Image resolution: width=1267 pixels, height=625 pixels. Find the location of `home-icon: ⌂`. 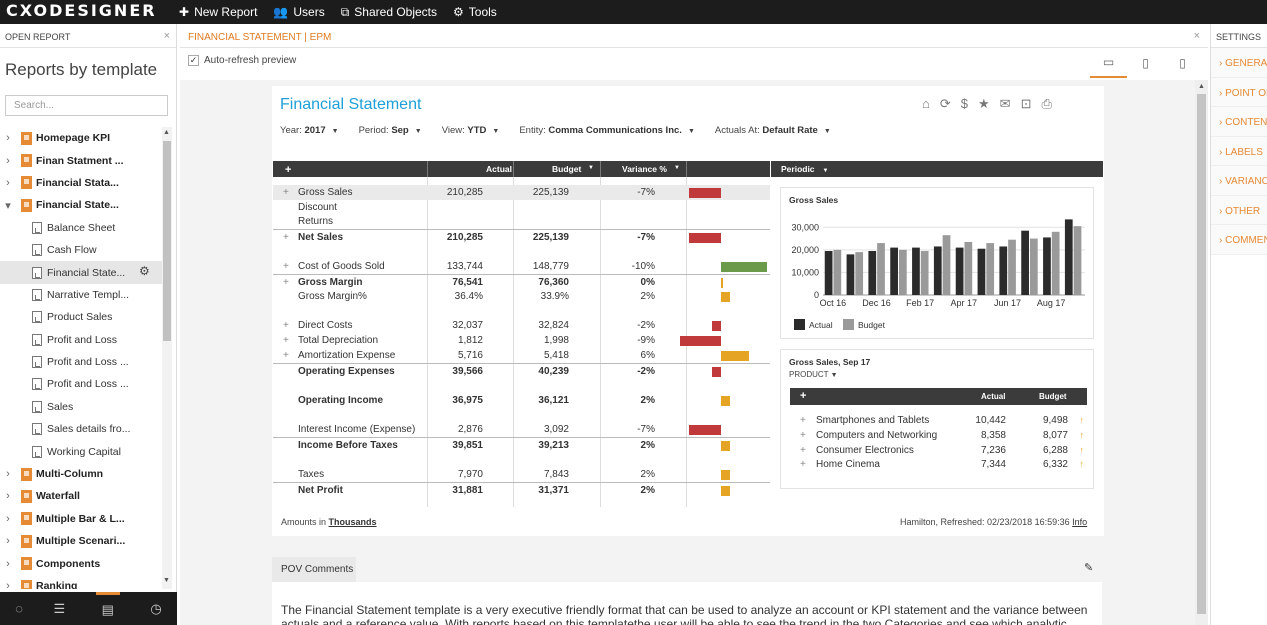

home-icon: ⌂ is located at coordinates (926, 103).